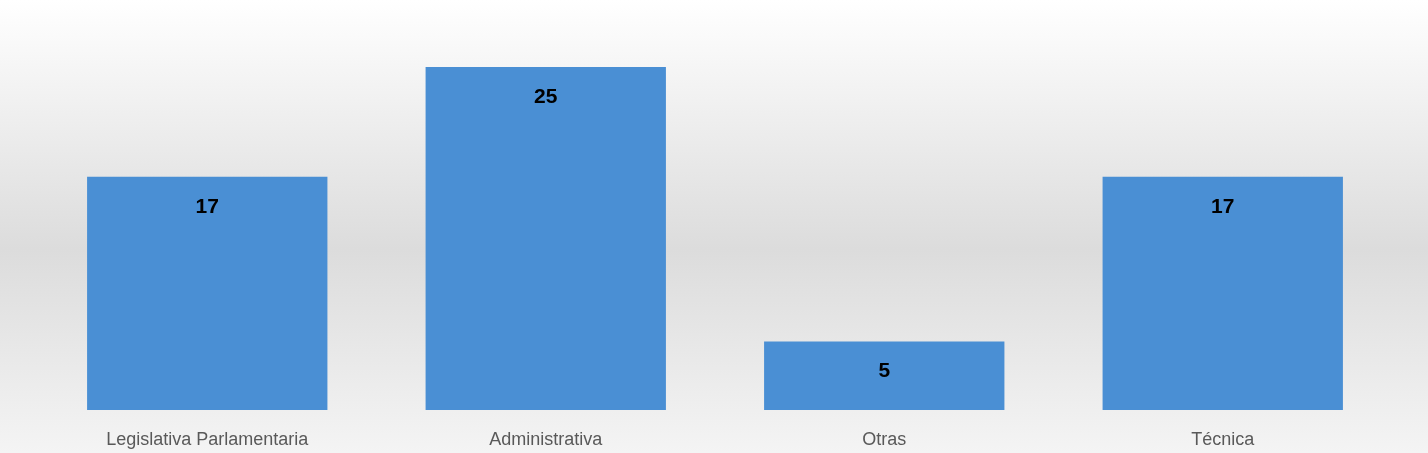 This screenshot has width=1428, height=453. What do you see at coordinates (546, 95) in the screenshot?
I see `data-label: 25` at bounding box center [546, 95].